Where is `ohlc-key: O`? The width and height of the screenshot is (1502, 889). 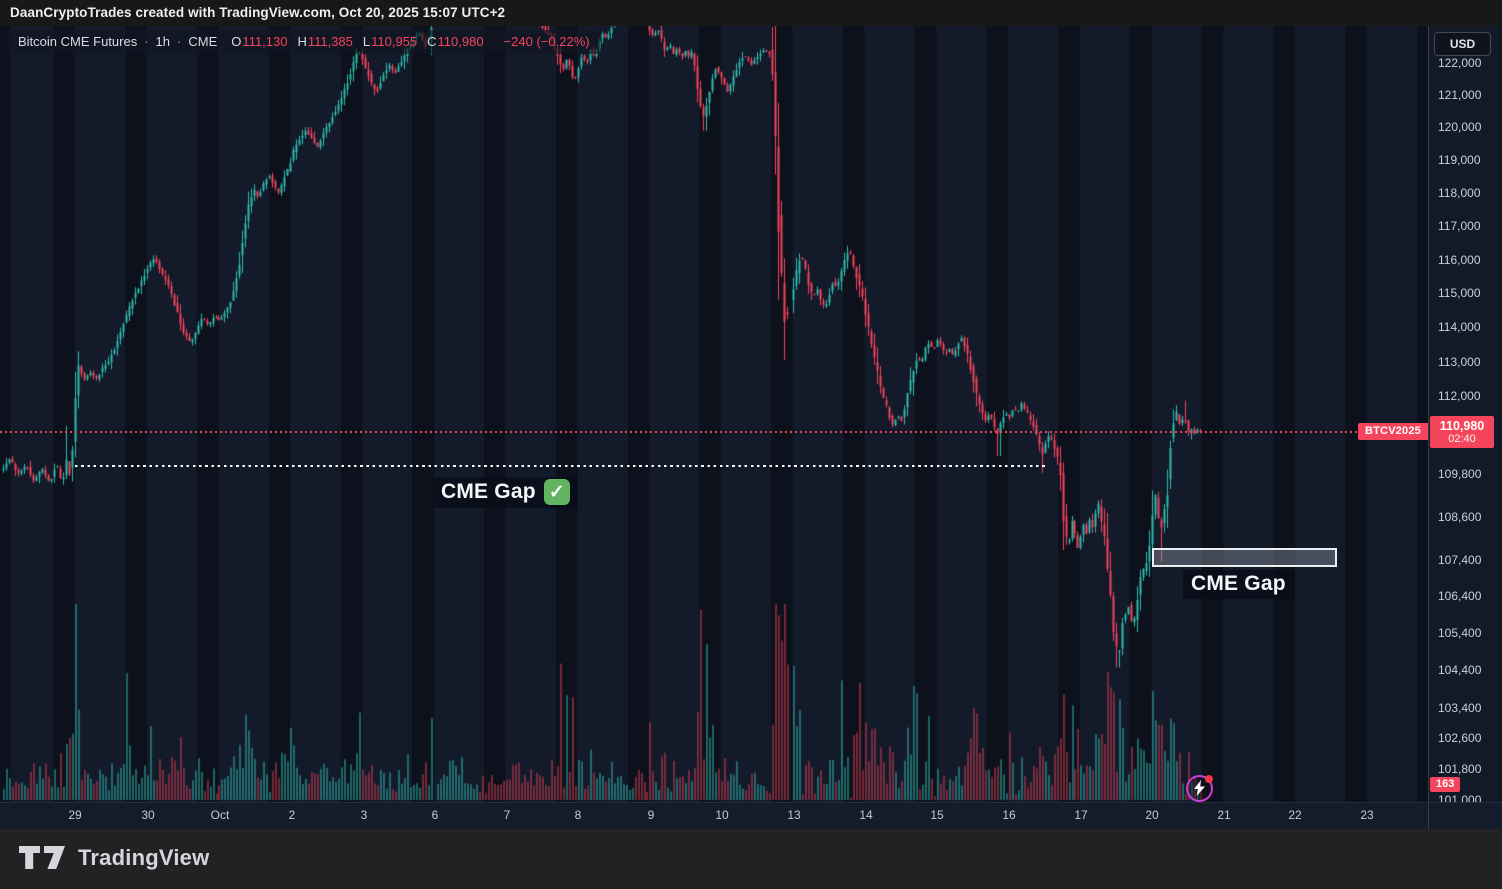
ohlc-key: O is located at coordinates (236, 41).